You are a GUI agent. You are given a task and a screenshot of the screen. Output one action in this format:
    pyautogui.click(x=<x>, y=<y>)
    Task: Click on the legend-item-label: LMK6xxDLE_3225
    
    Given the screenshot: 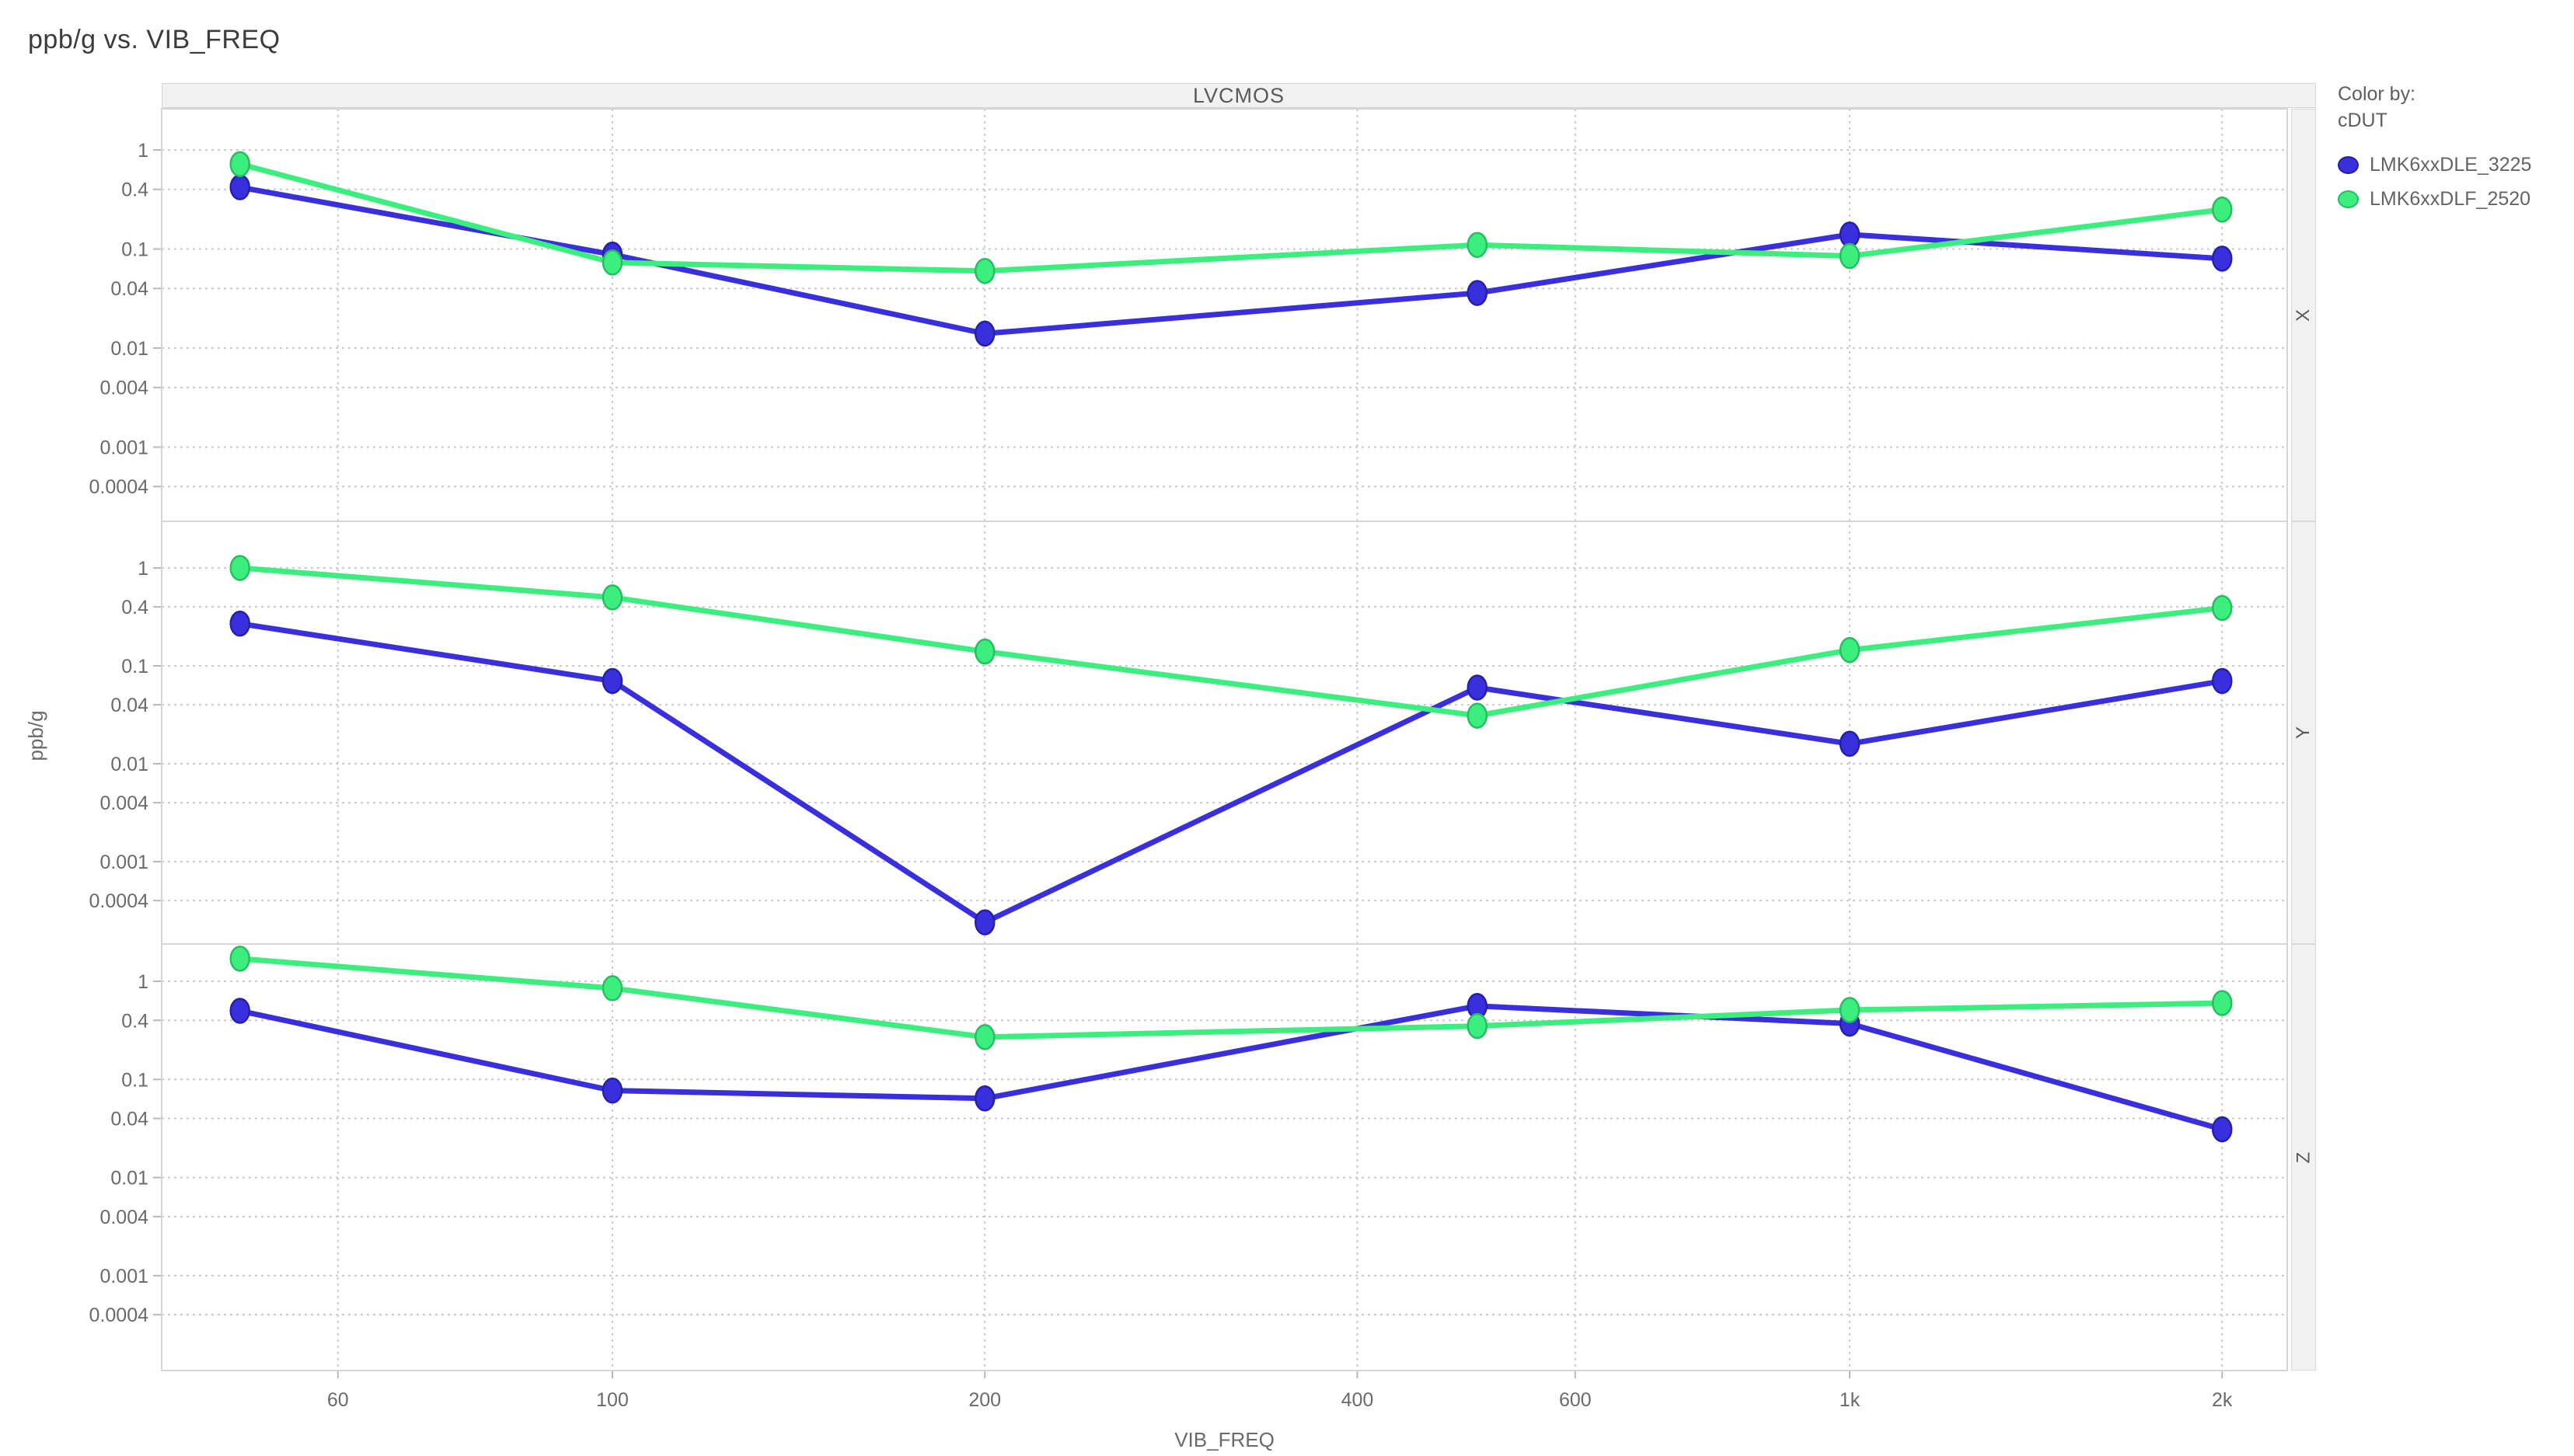 What is the action you would take?
    pyautogui.click(x=2451, y=165)
    